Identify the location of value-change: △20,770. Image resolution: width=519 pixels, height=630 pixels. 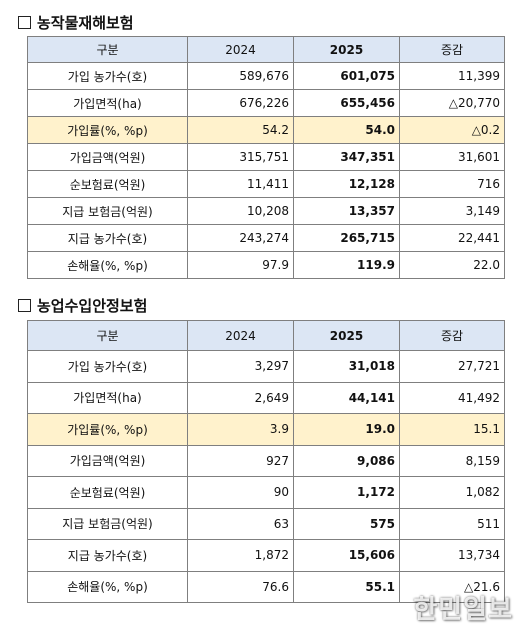
(452, 103).